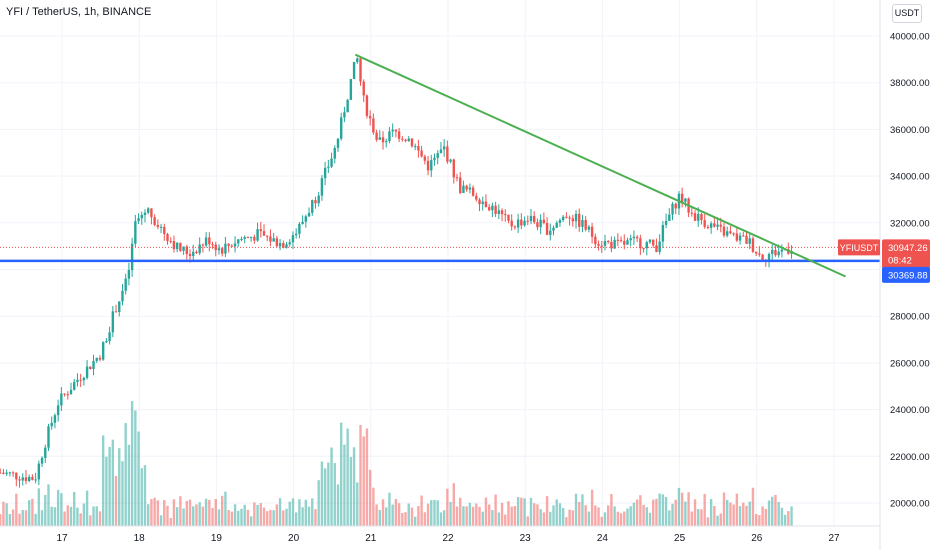 Image resolution: width=932 pixels, height=550 pixels. I want to click on current-price-box, so click(906, 254).